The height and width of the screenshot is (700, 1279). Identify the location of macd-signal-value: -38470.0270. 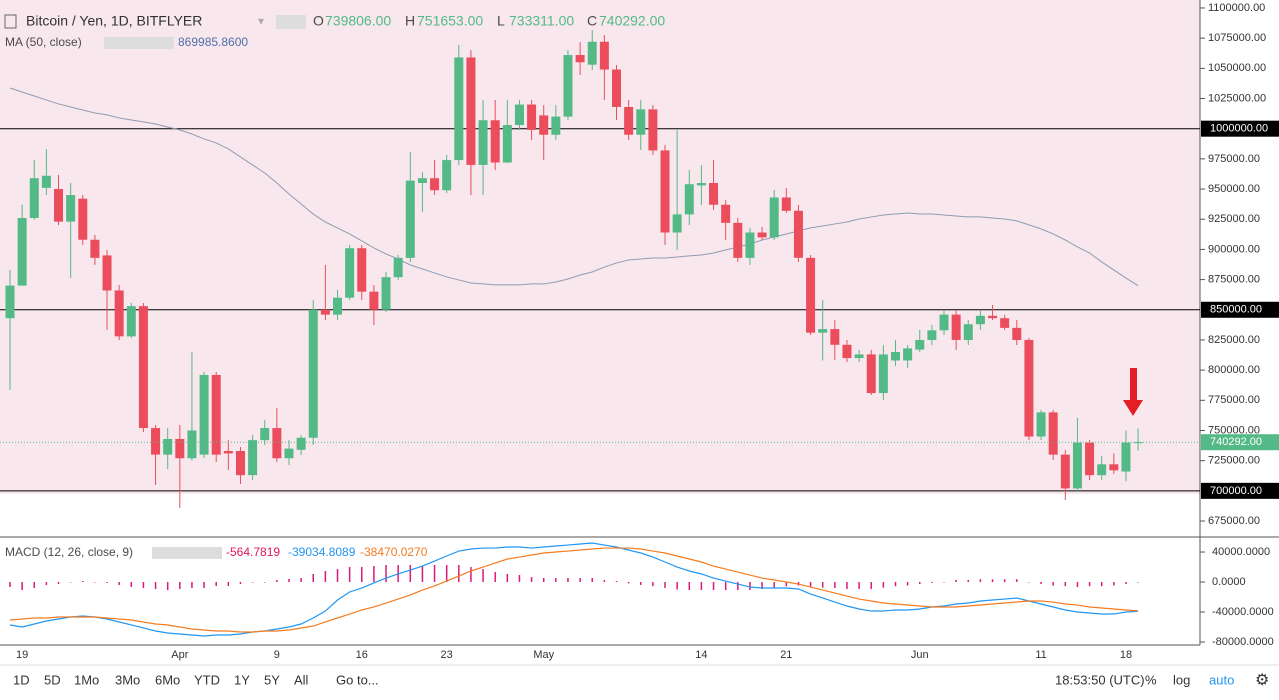
(394, 552).